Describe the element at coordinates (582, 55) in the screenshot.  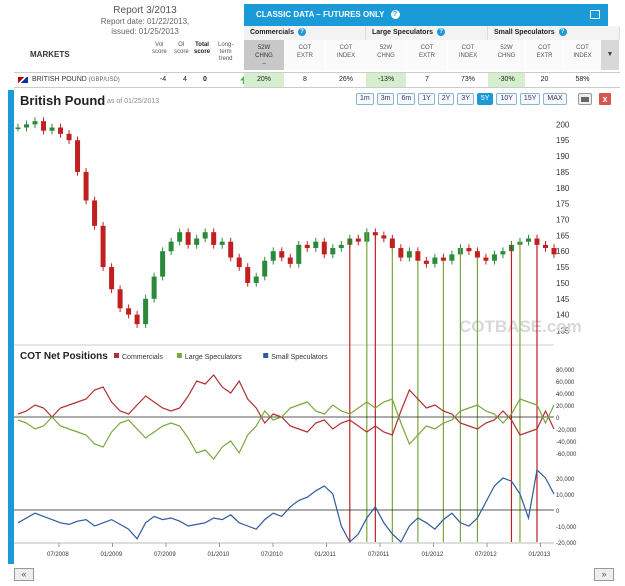
I see `small-cot-index-header: COT INDEX` at that location.